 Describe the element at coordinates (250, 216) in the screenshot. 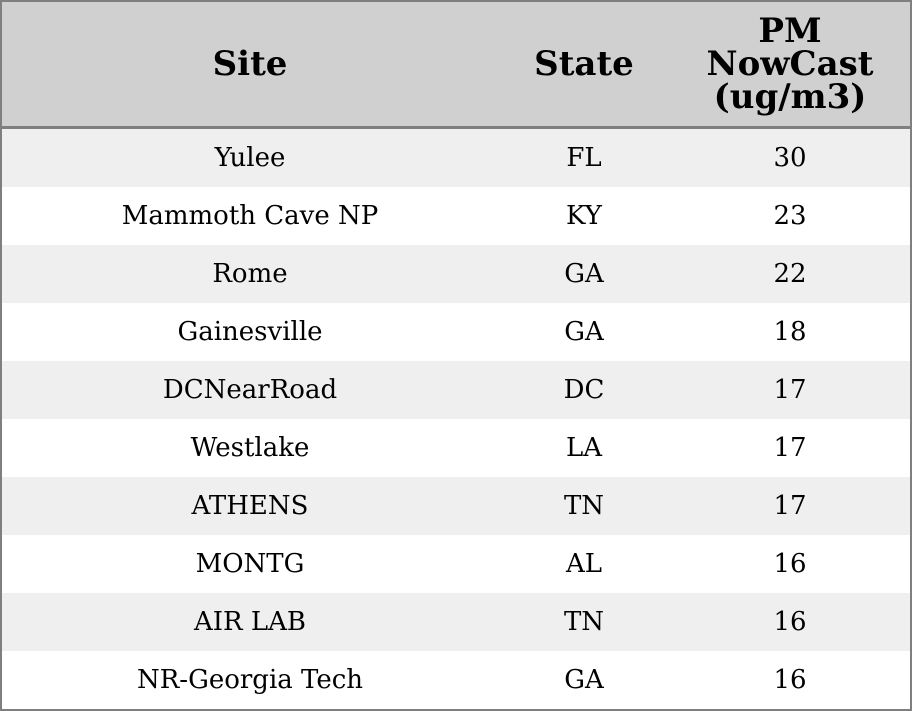

I see `site-cell: Mammoth Cave NP` at that location.